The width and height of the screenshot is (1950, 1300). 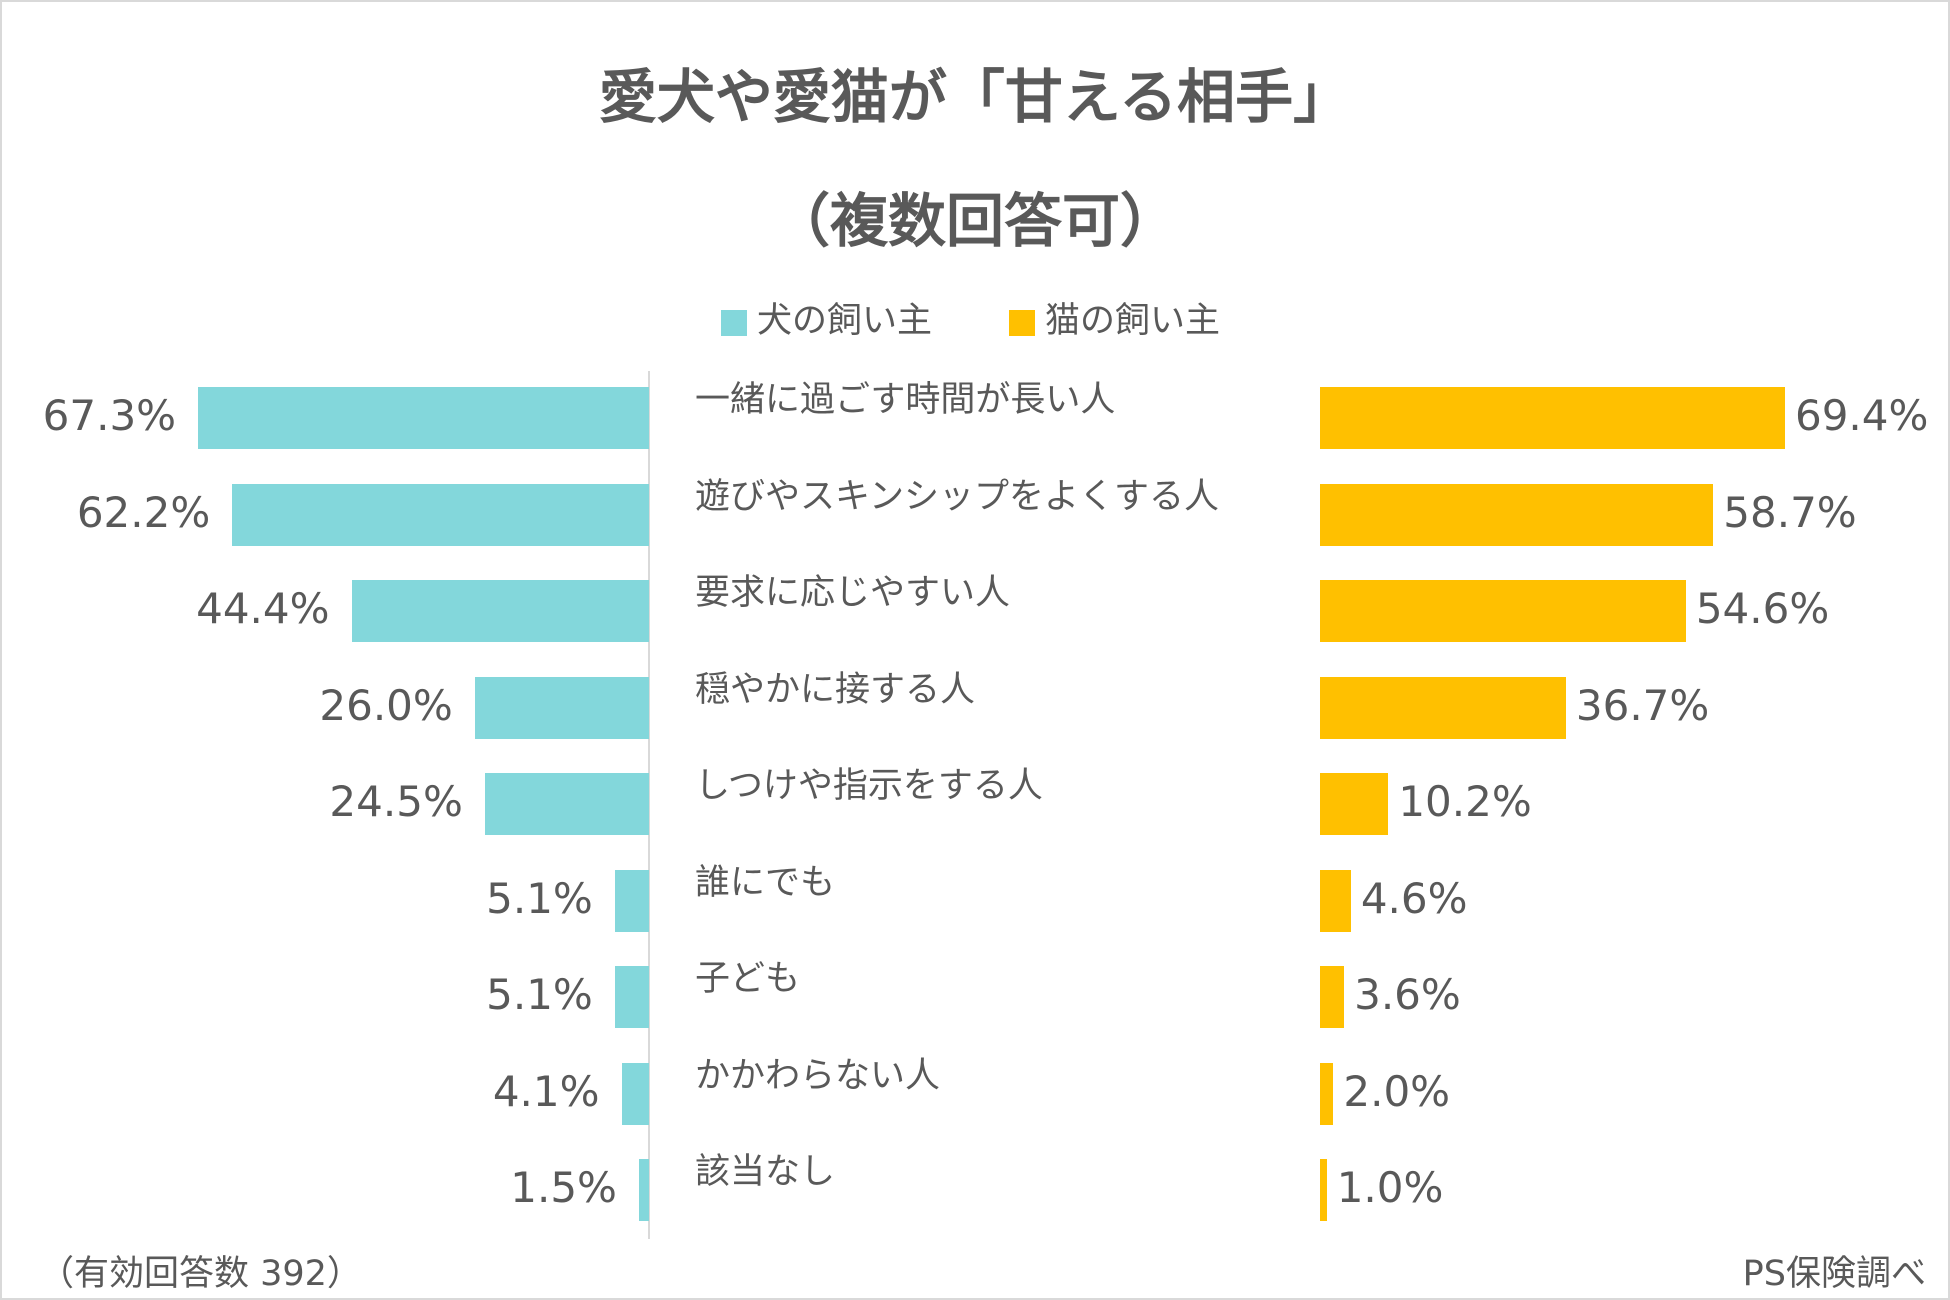 I want to click on legend-label-cat: 猫の飼い主, so click(x=1133, y=321).